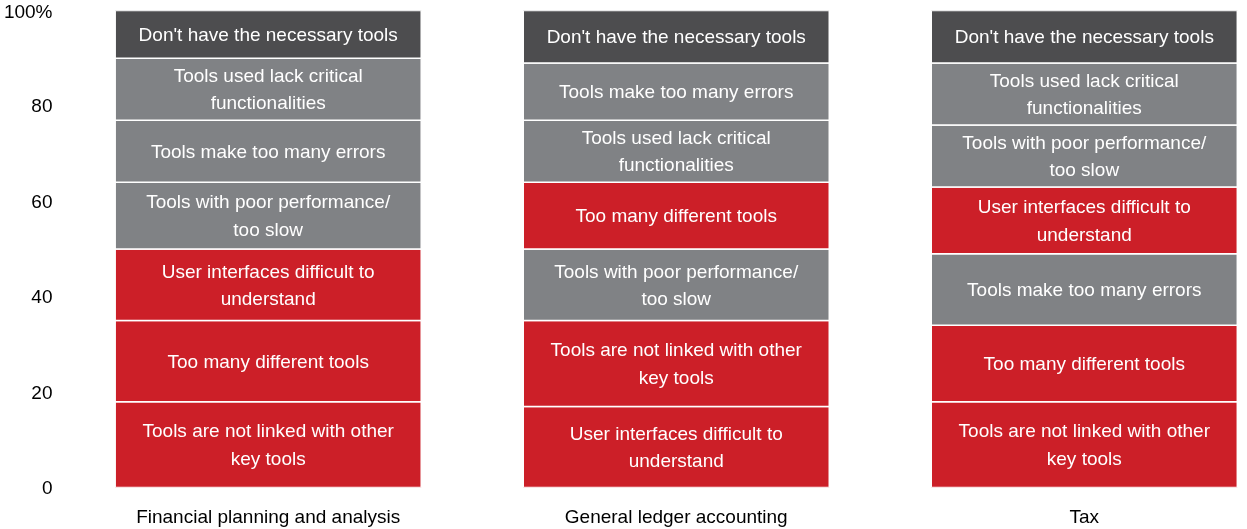  Describe the element at coordinates (42, 106) in the screenshot. I see `y-tick-label: 80` at that location.